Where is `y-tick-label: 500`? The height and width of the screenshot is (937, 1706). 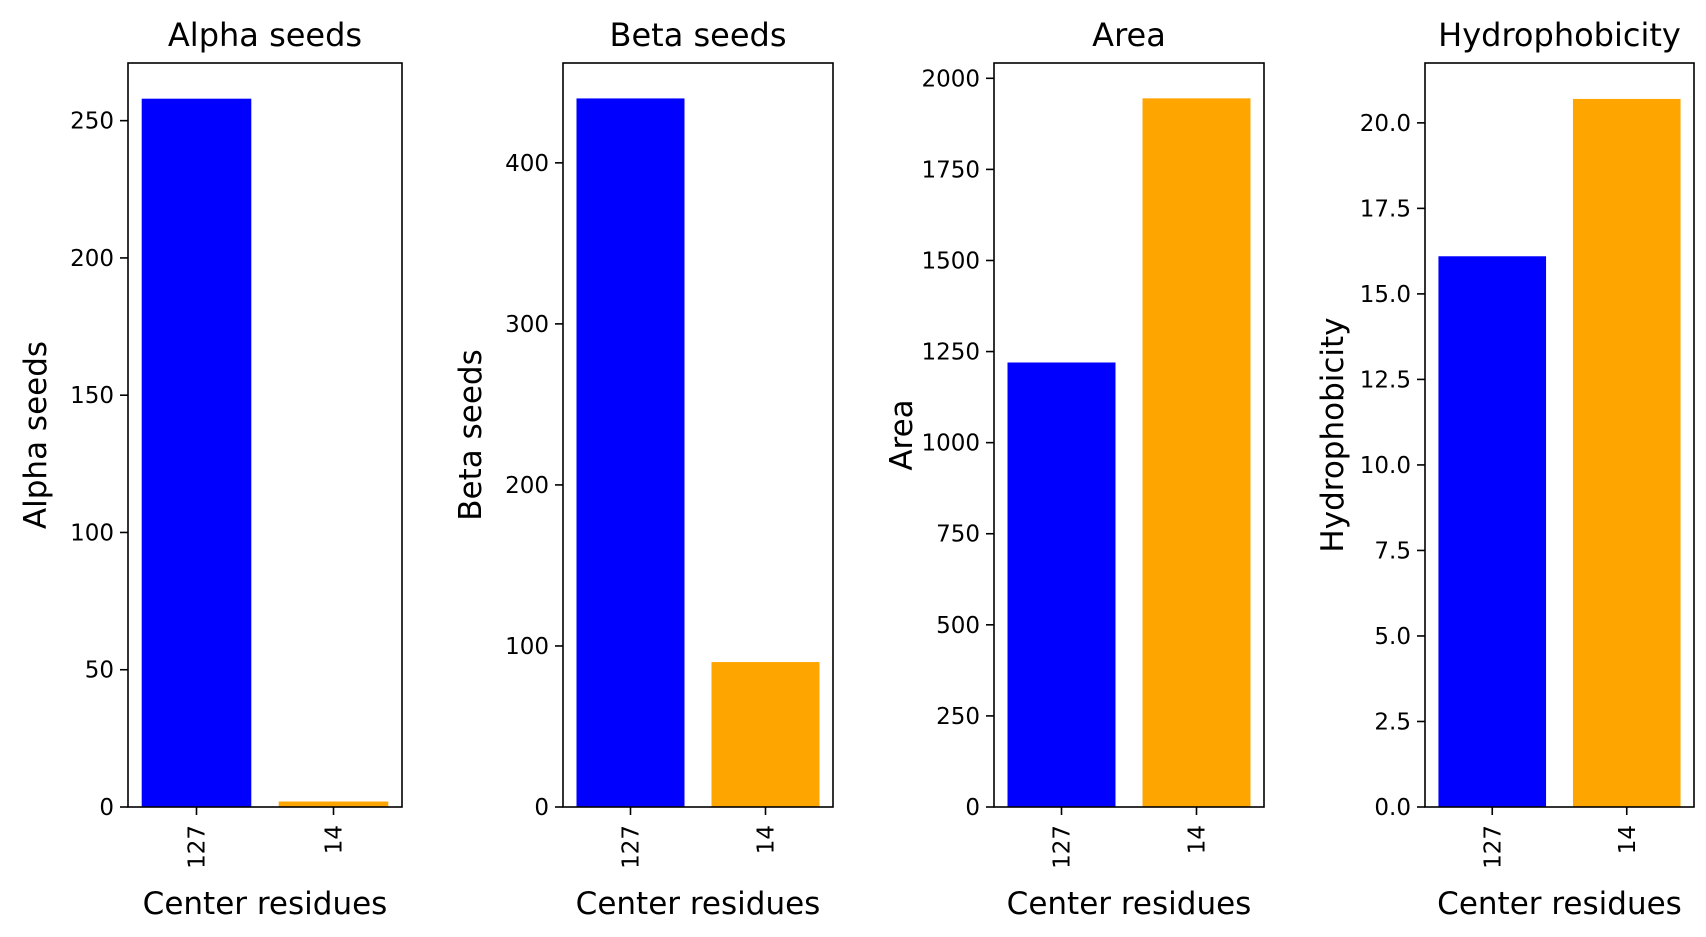
y-tick-label: 500 is located at coordinates (958, 626).